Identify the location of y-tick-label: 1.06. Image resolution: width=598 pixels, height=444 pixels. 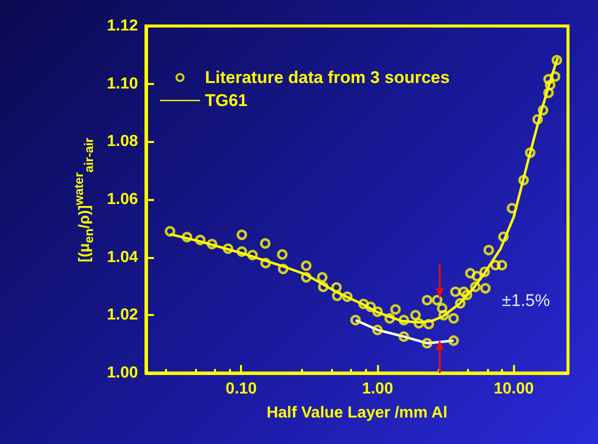
(122, 199).